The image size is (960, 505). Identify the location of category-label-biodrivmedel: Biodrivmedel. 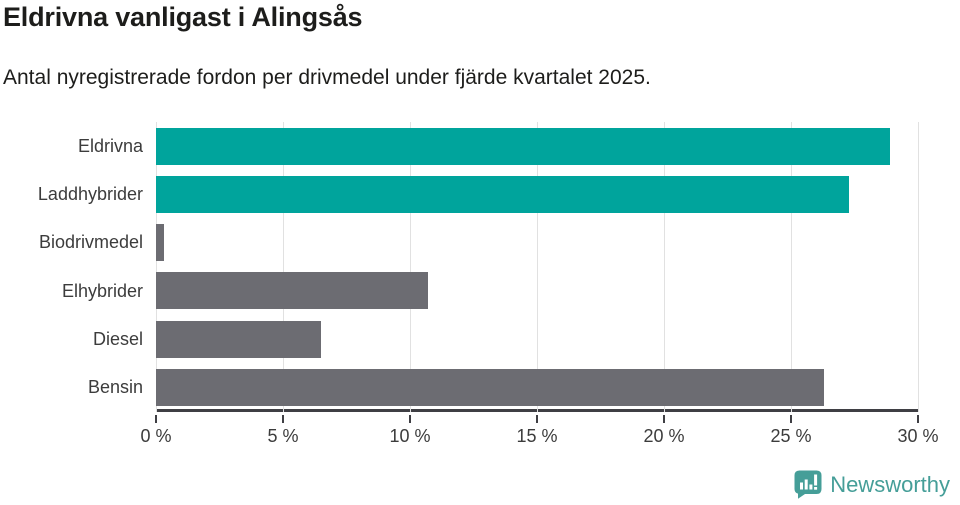
(90, 242).